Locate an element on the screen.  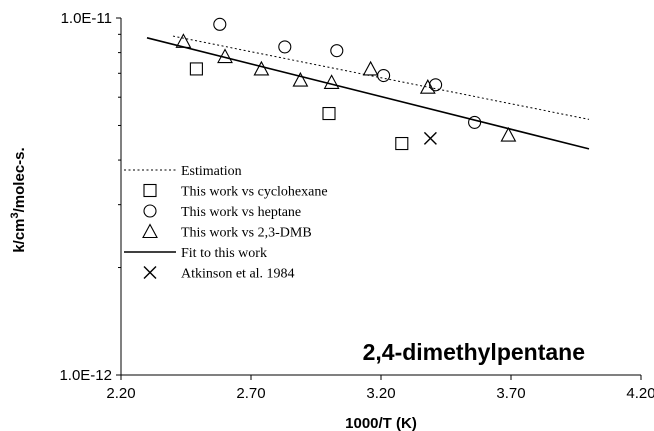
legend-label-this-work-vs-heptane: This work vs heptane is located at coordinates (241, 212).